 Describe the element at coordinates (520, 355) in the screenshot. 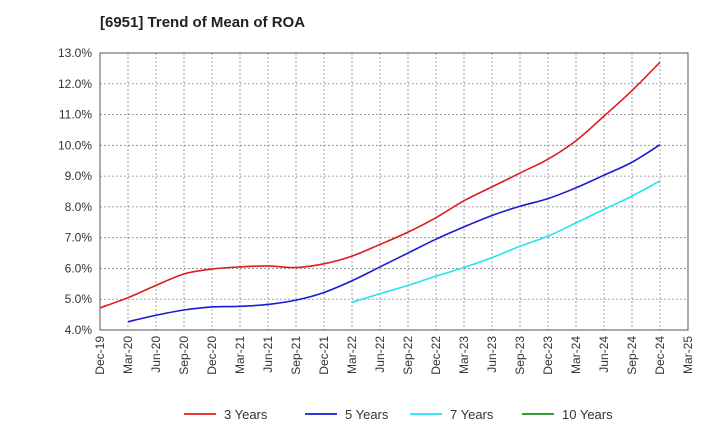

I see `x-tick-label: Sep-23` at that location.